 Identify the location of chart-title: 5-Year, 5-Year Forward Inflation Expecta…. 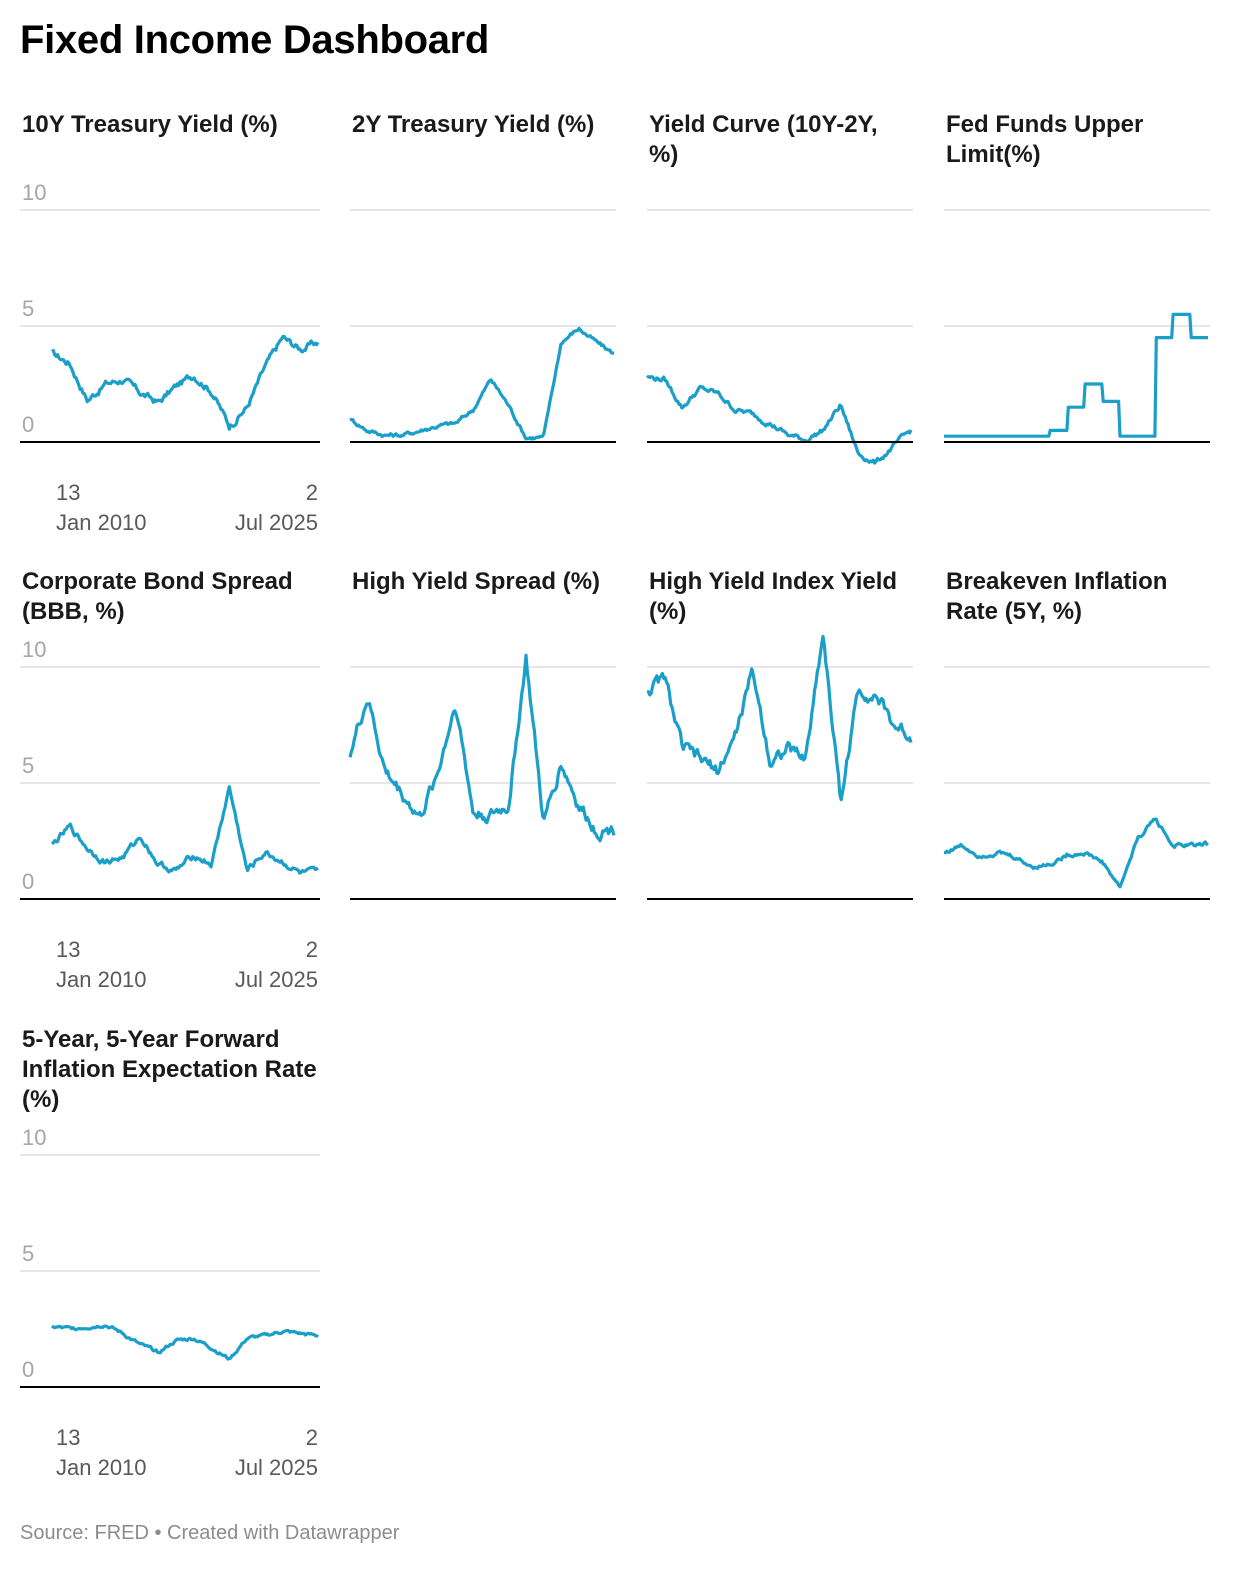
(169, 1069).